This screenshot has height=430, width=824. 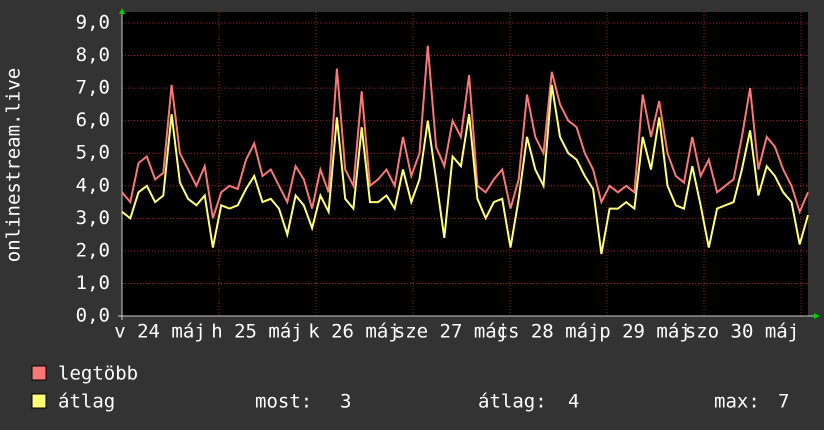 I want to click on y-axis-label: onlinestream.live, so click(x=14, y=165).